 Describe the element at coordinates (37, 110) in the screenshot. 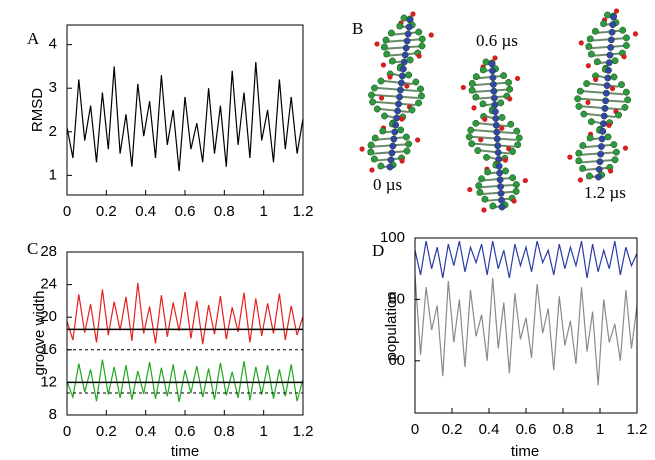

I see `y-axis-label: RMSD` at that location.